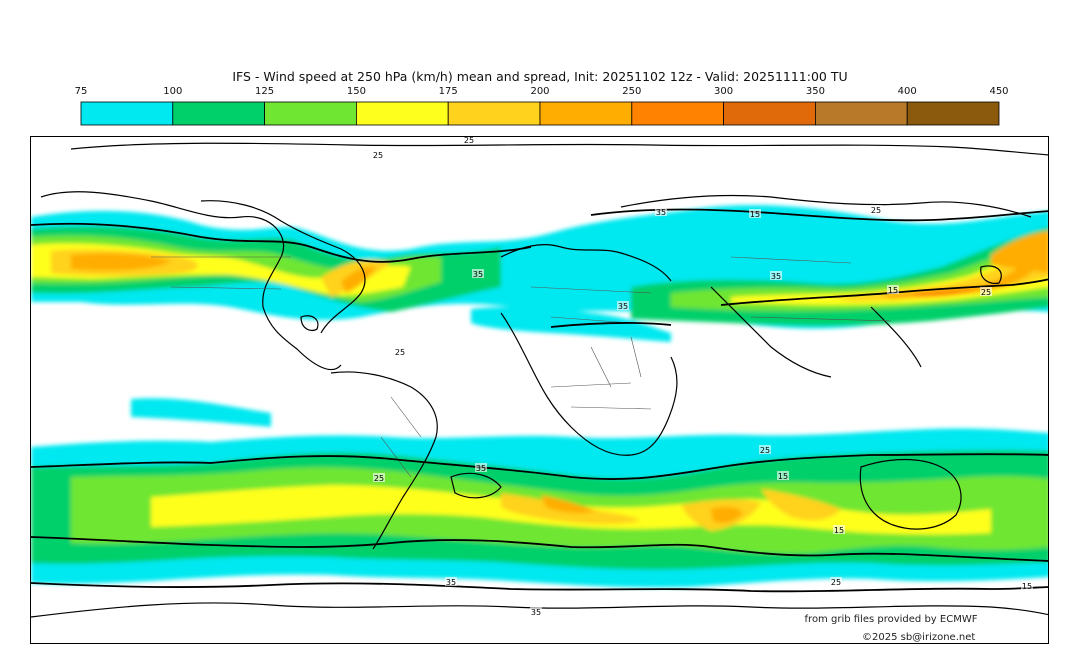  What do you see at coordinates (724, 91) in the screenshot?
I see `colorbar-tick-label: 300` at bounding box center [724, 91].